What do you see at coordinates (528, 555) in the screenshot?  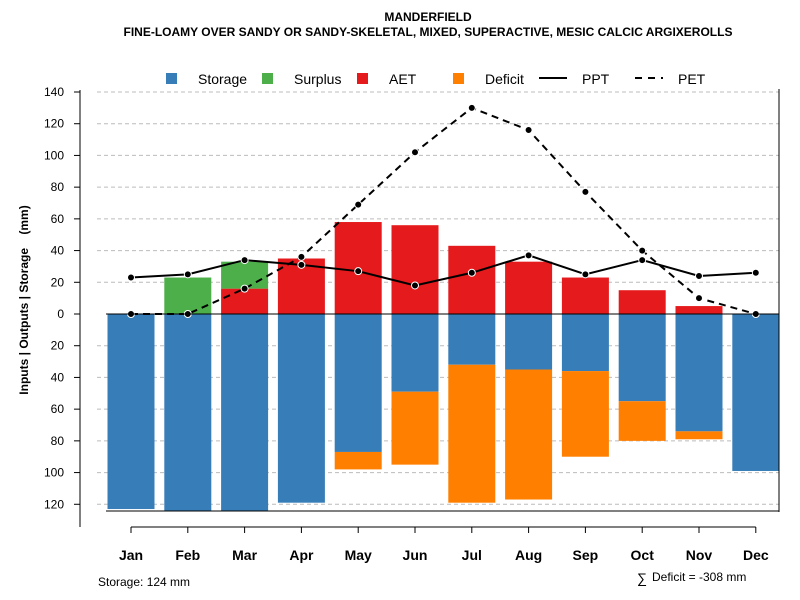 I see `x-tick-label-aug: Aug` at bounding box center [528, 555].